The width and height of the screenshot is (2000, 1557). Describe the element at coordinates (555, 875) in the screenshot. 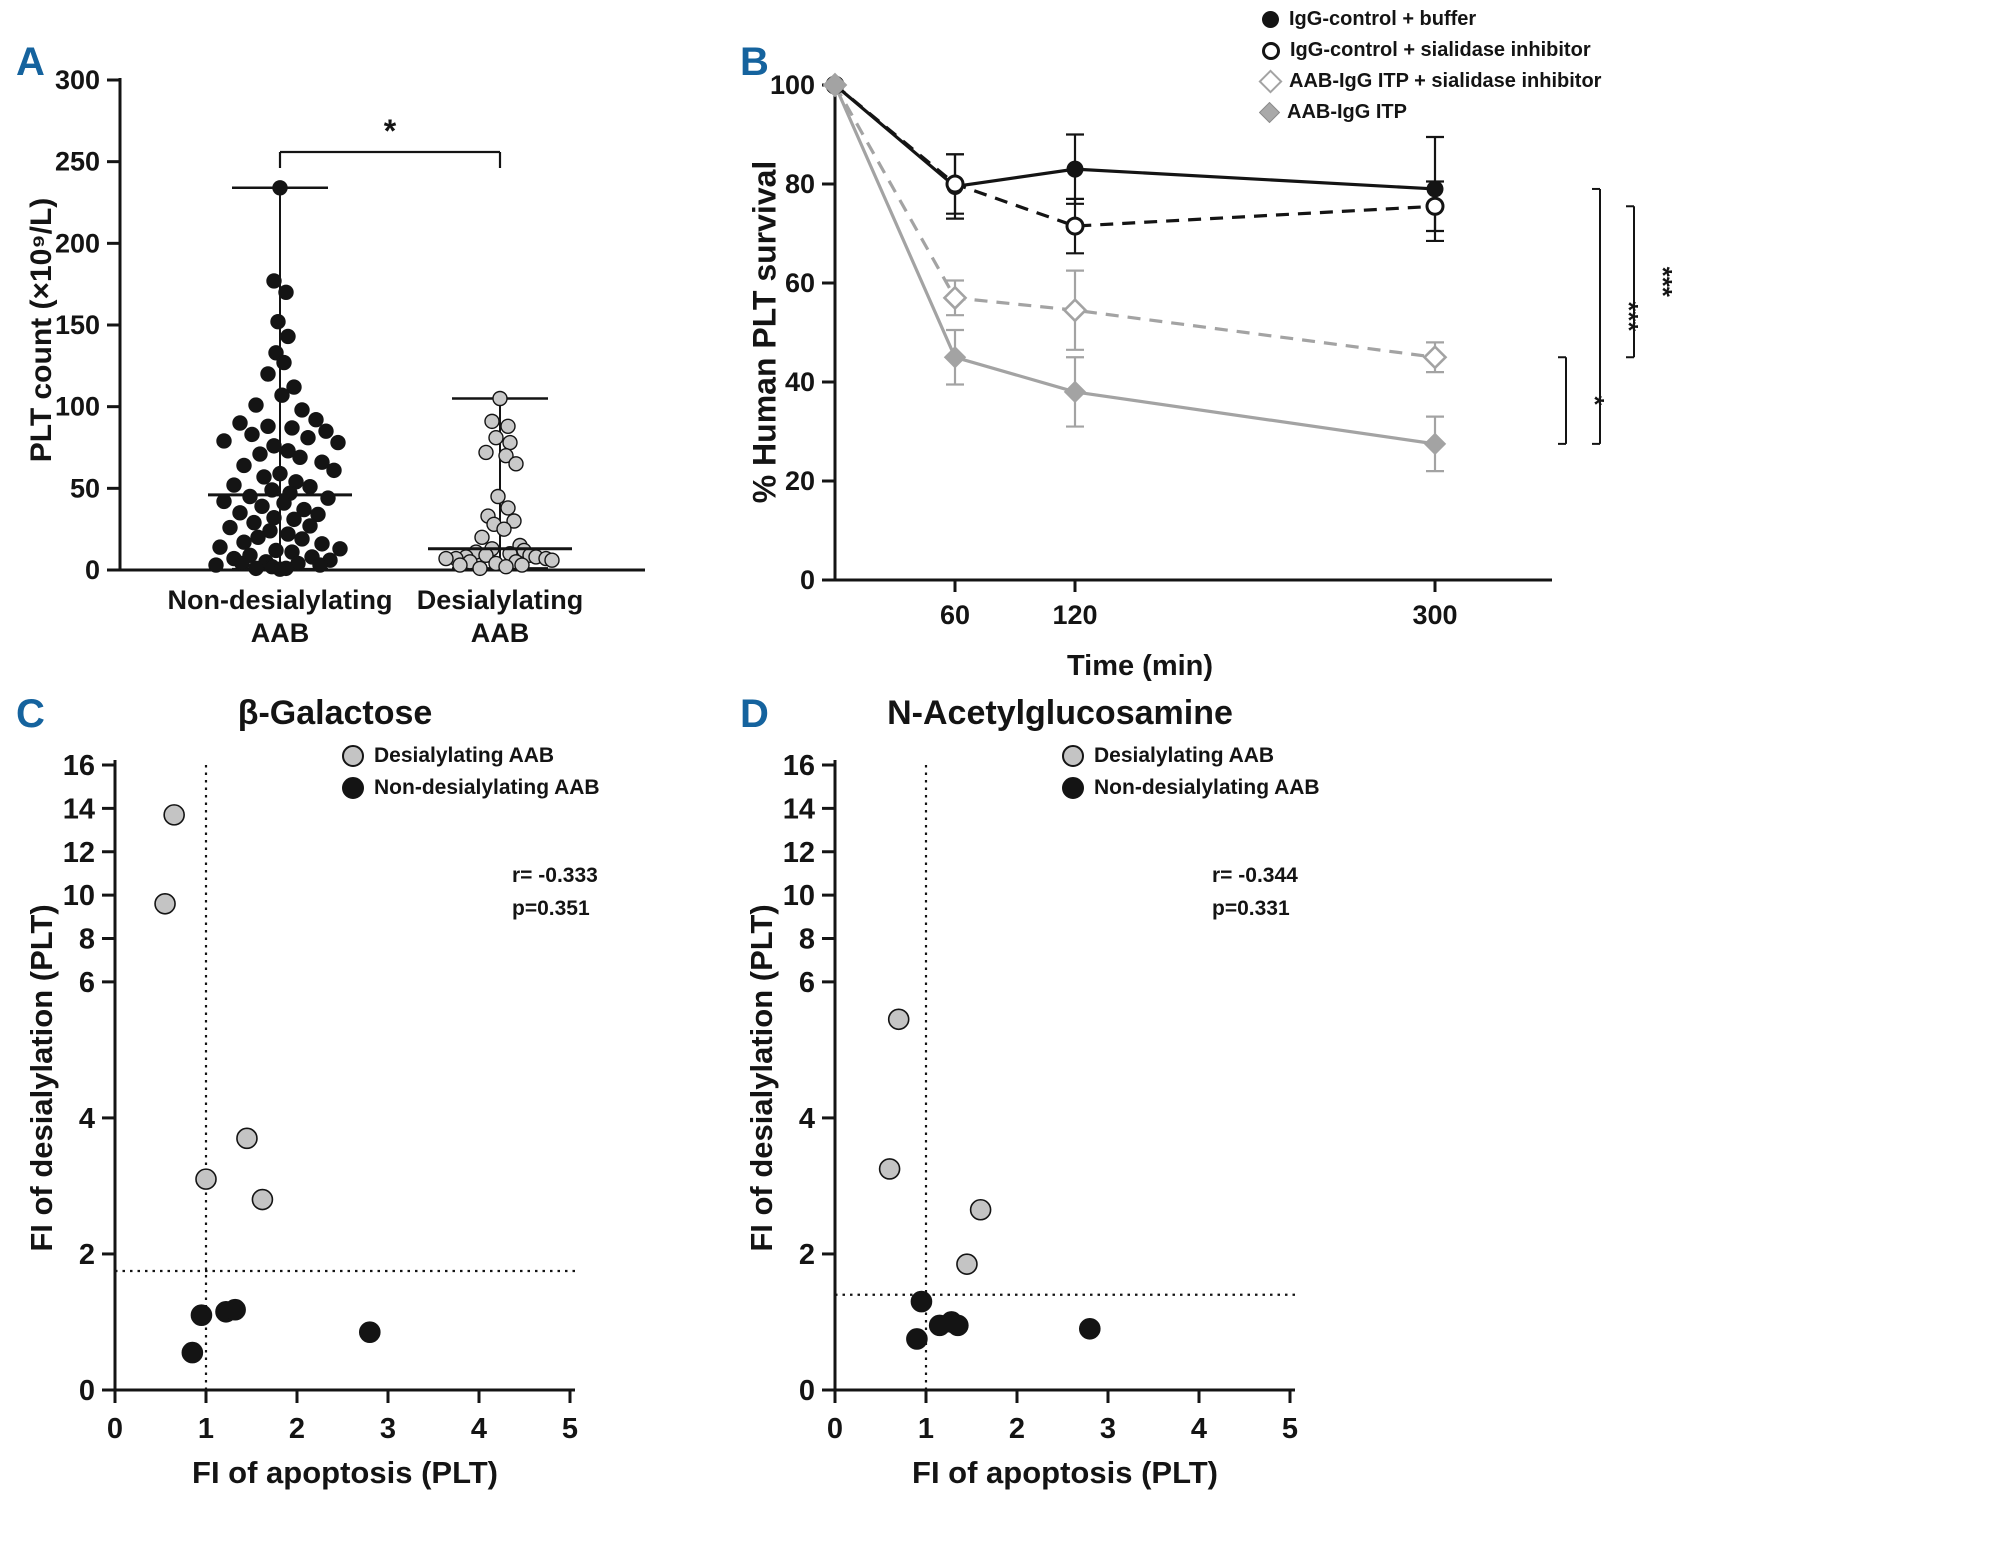

I see `stats-r: r= -0.333` at that location.